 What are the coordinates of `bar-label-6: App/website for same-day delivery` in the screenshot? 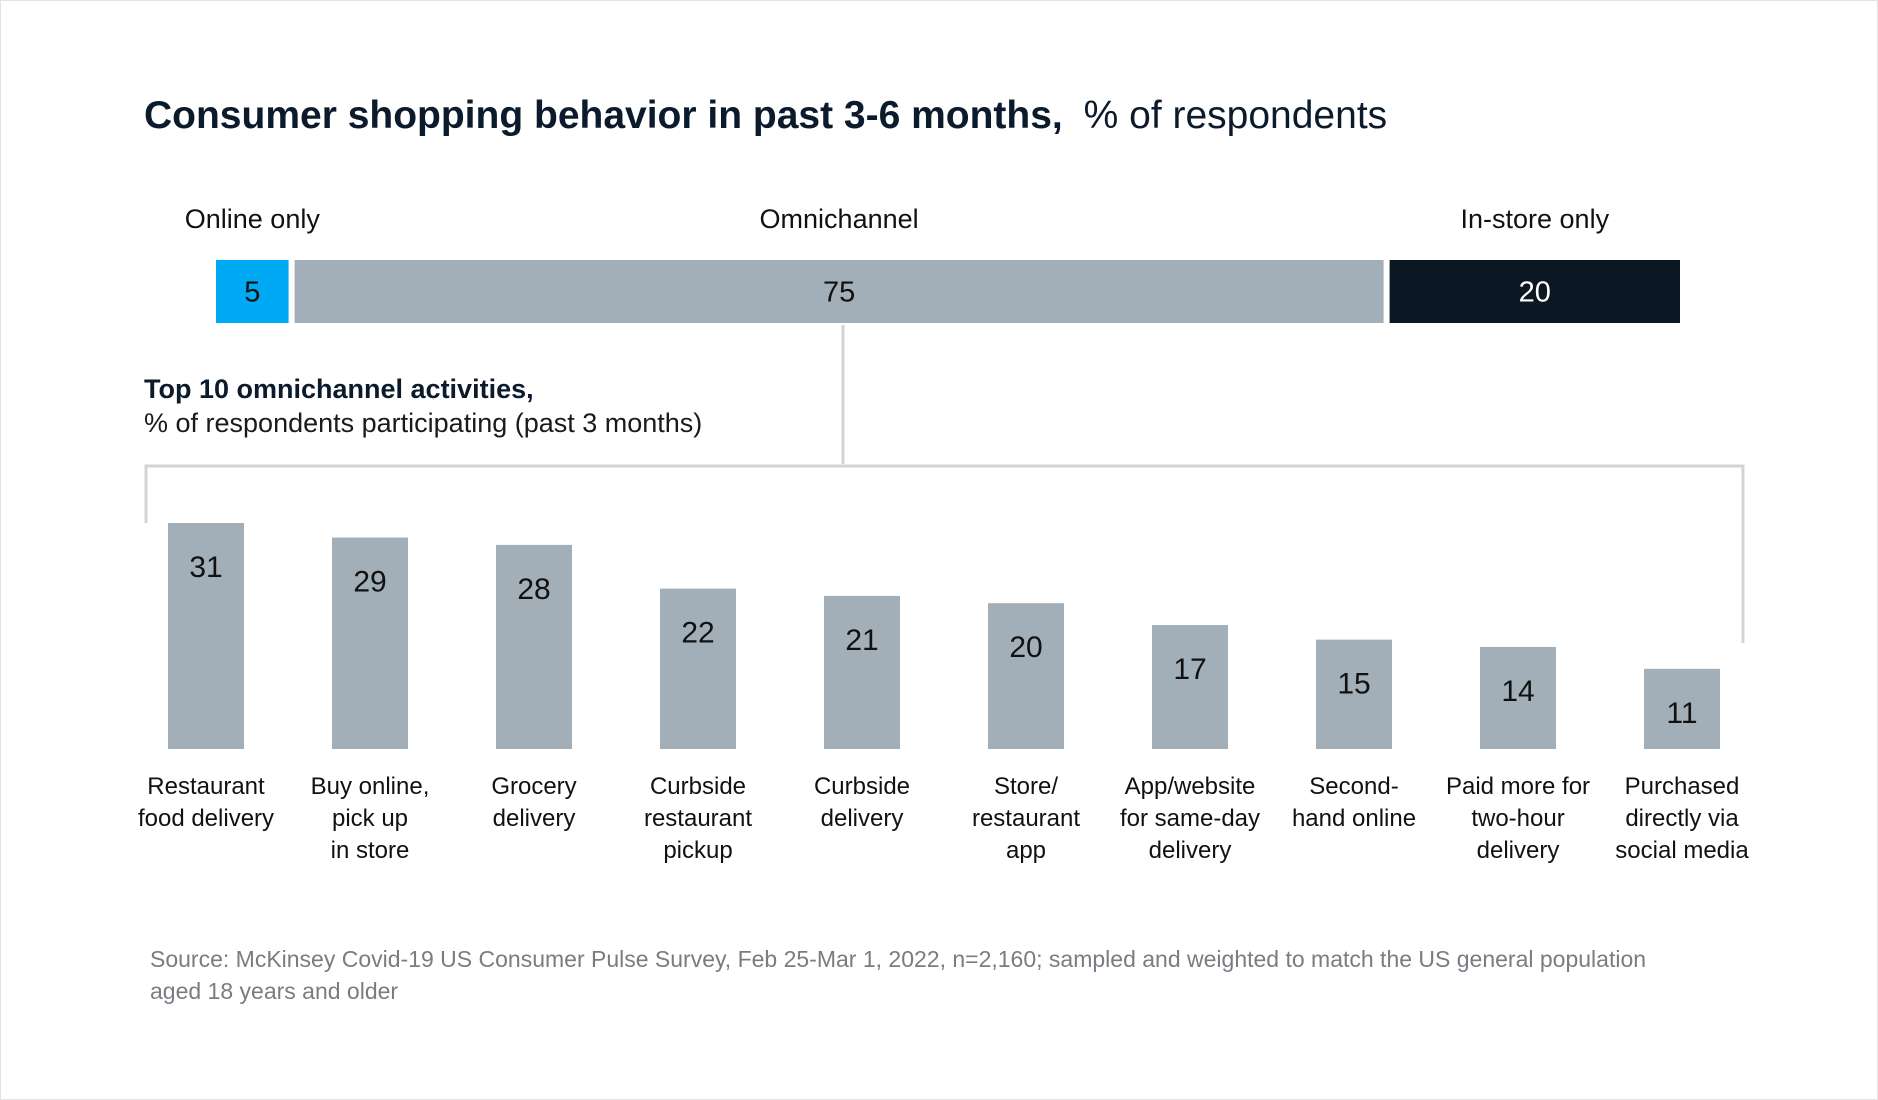 It's located at (1190, 818).